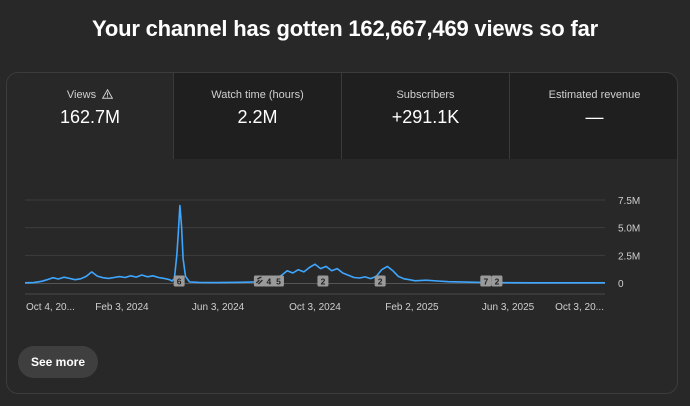 This screenshot has height=406, width=690. Describe the element at coordinates (218, 307) in the screenshot. I see `x-tick-label: Jun 3, 2024` at that location.